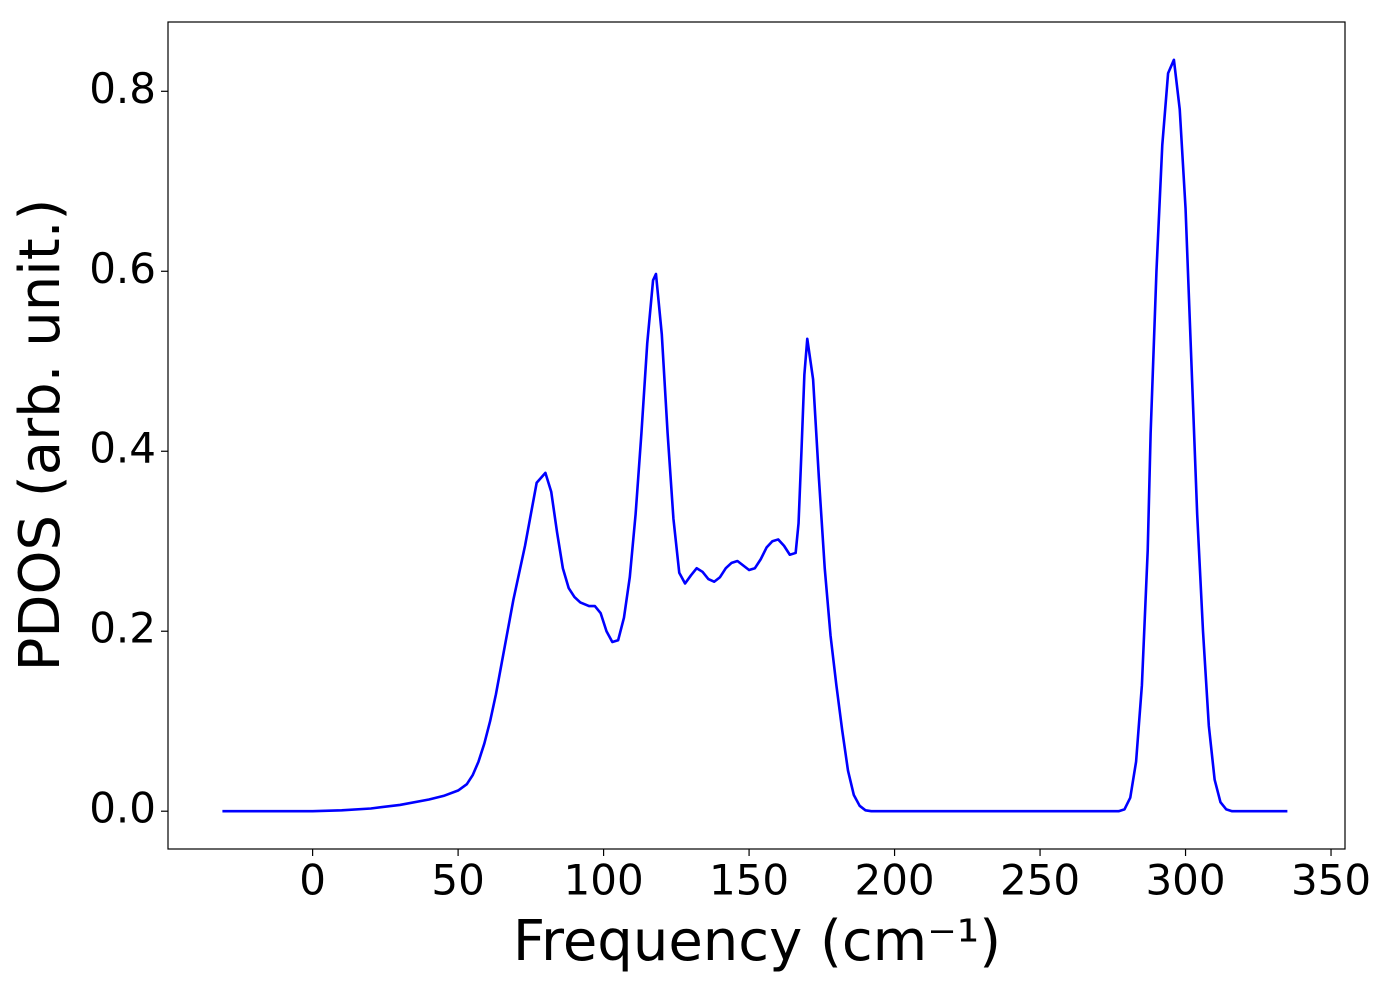 This screenshot has width=1400, height=1000. I want to click on x-tick-label: 150, so click(749, 880).